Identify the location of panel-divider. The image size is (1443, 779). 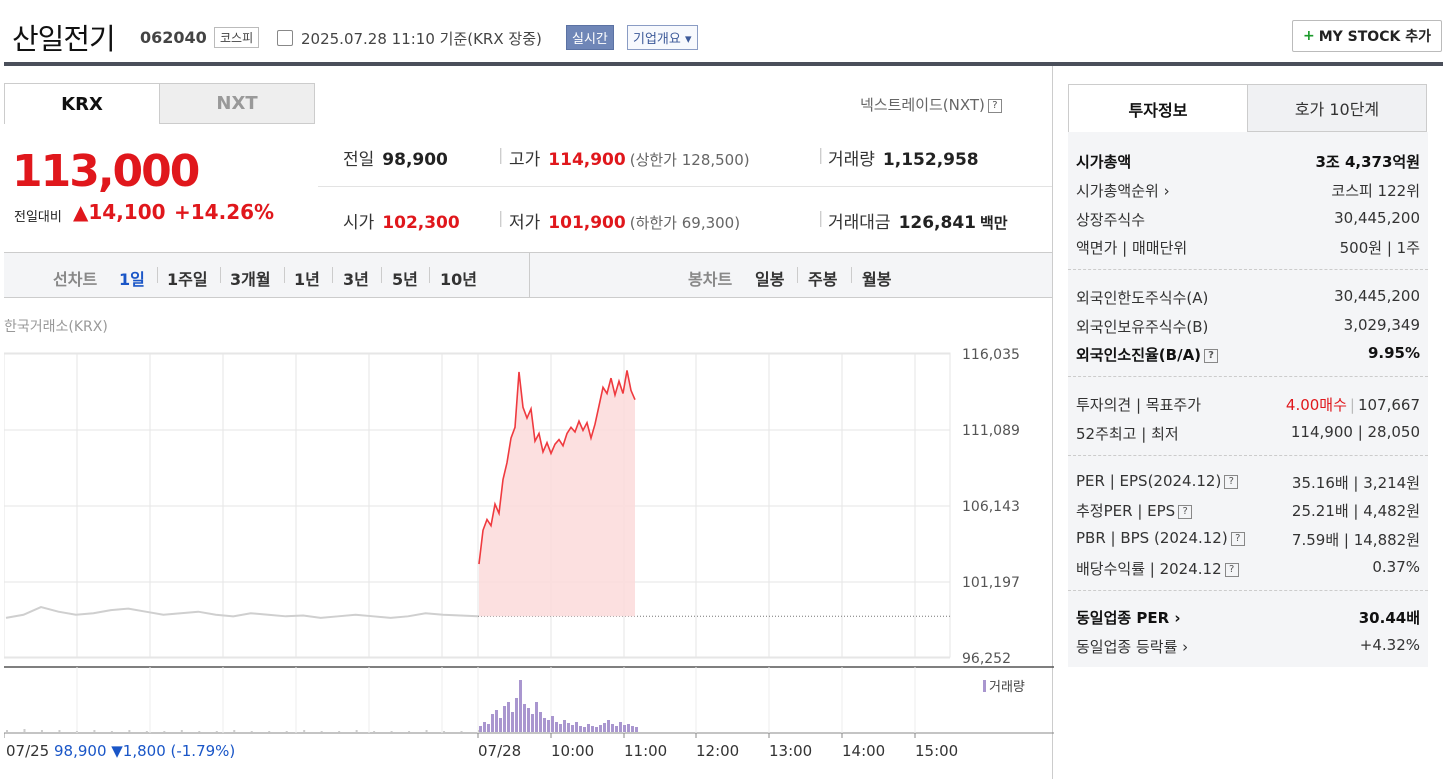
(1052, 422).